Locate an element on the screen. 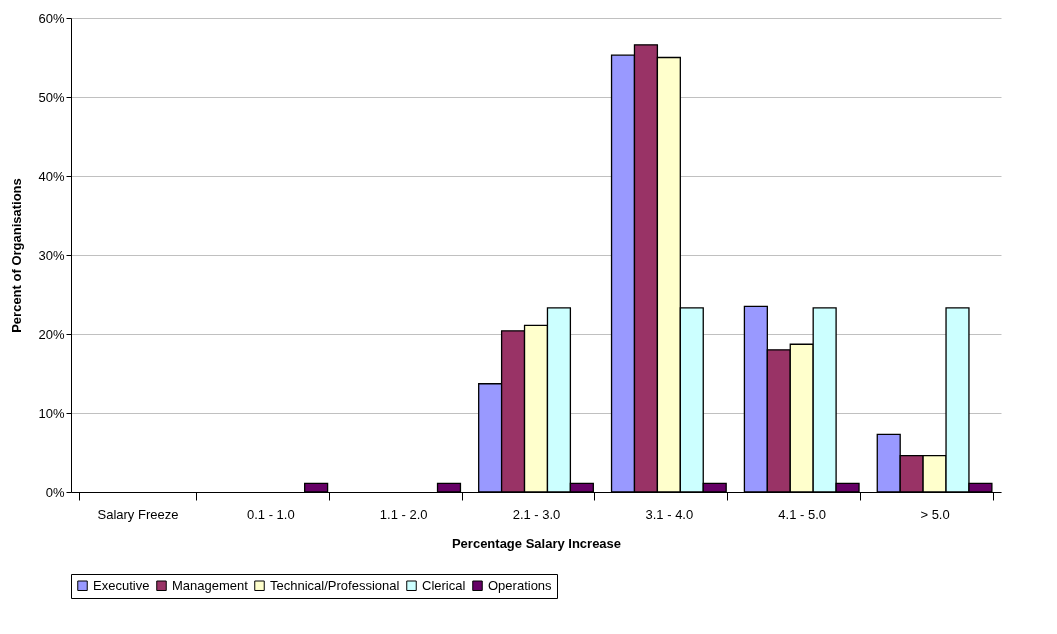 The height and width of the screenshot is (634, 1057). y-tick-label: 10% is located at coordinates (51, 413).